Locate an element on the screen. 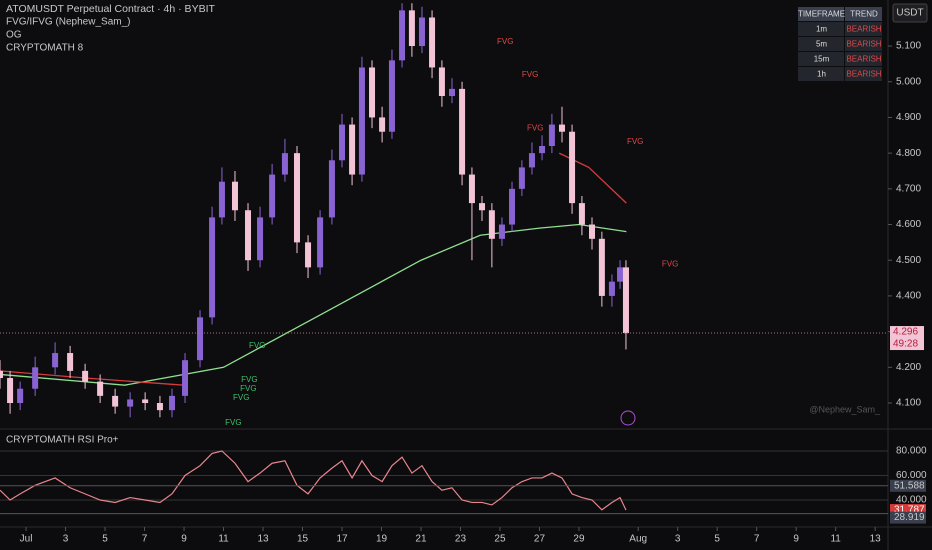 The height and width of the screenshot is (550, 932). y-tick-label: 4.500 is located at coordinates (908, 260).